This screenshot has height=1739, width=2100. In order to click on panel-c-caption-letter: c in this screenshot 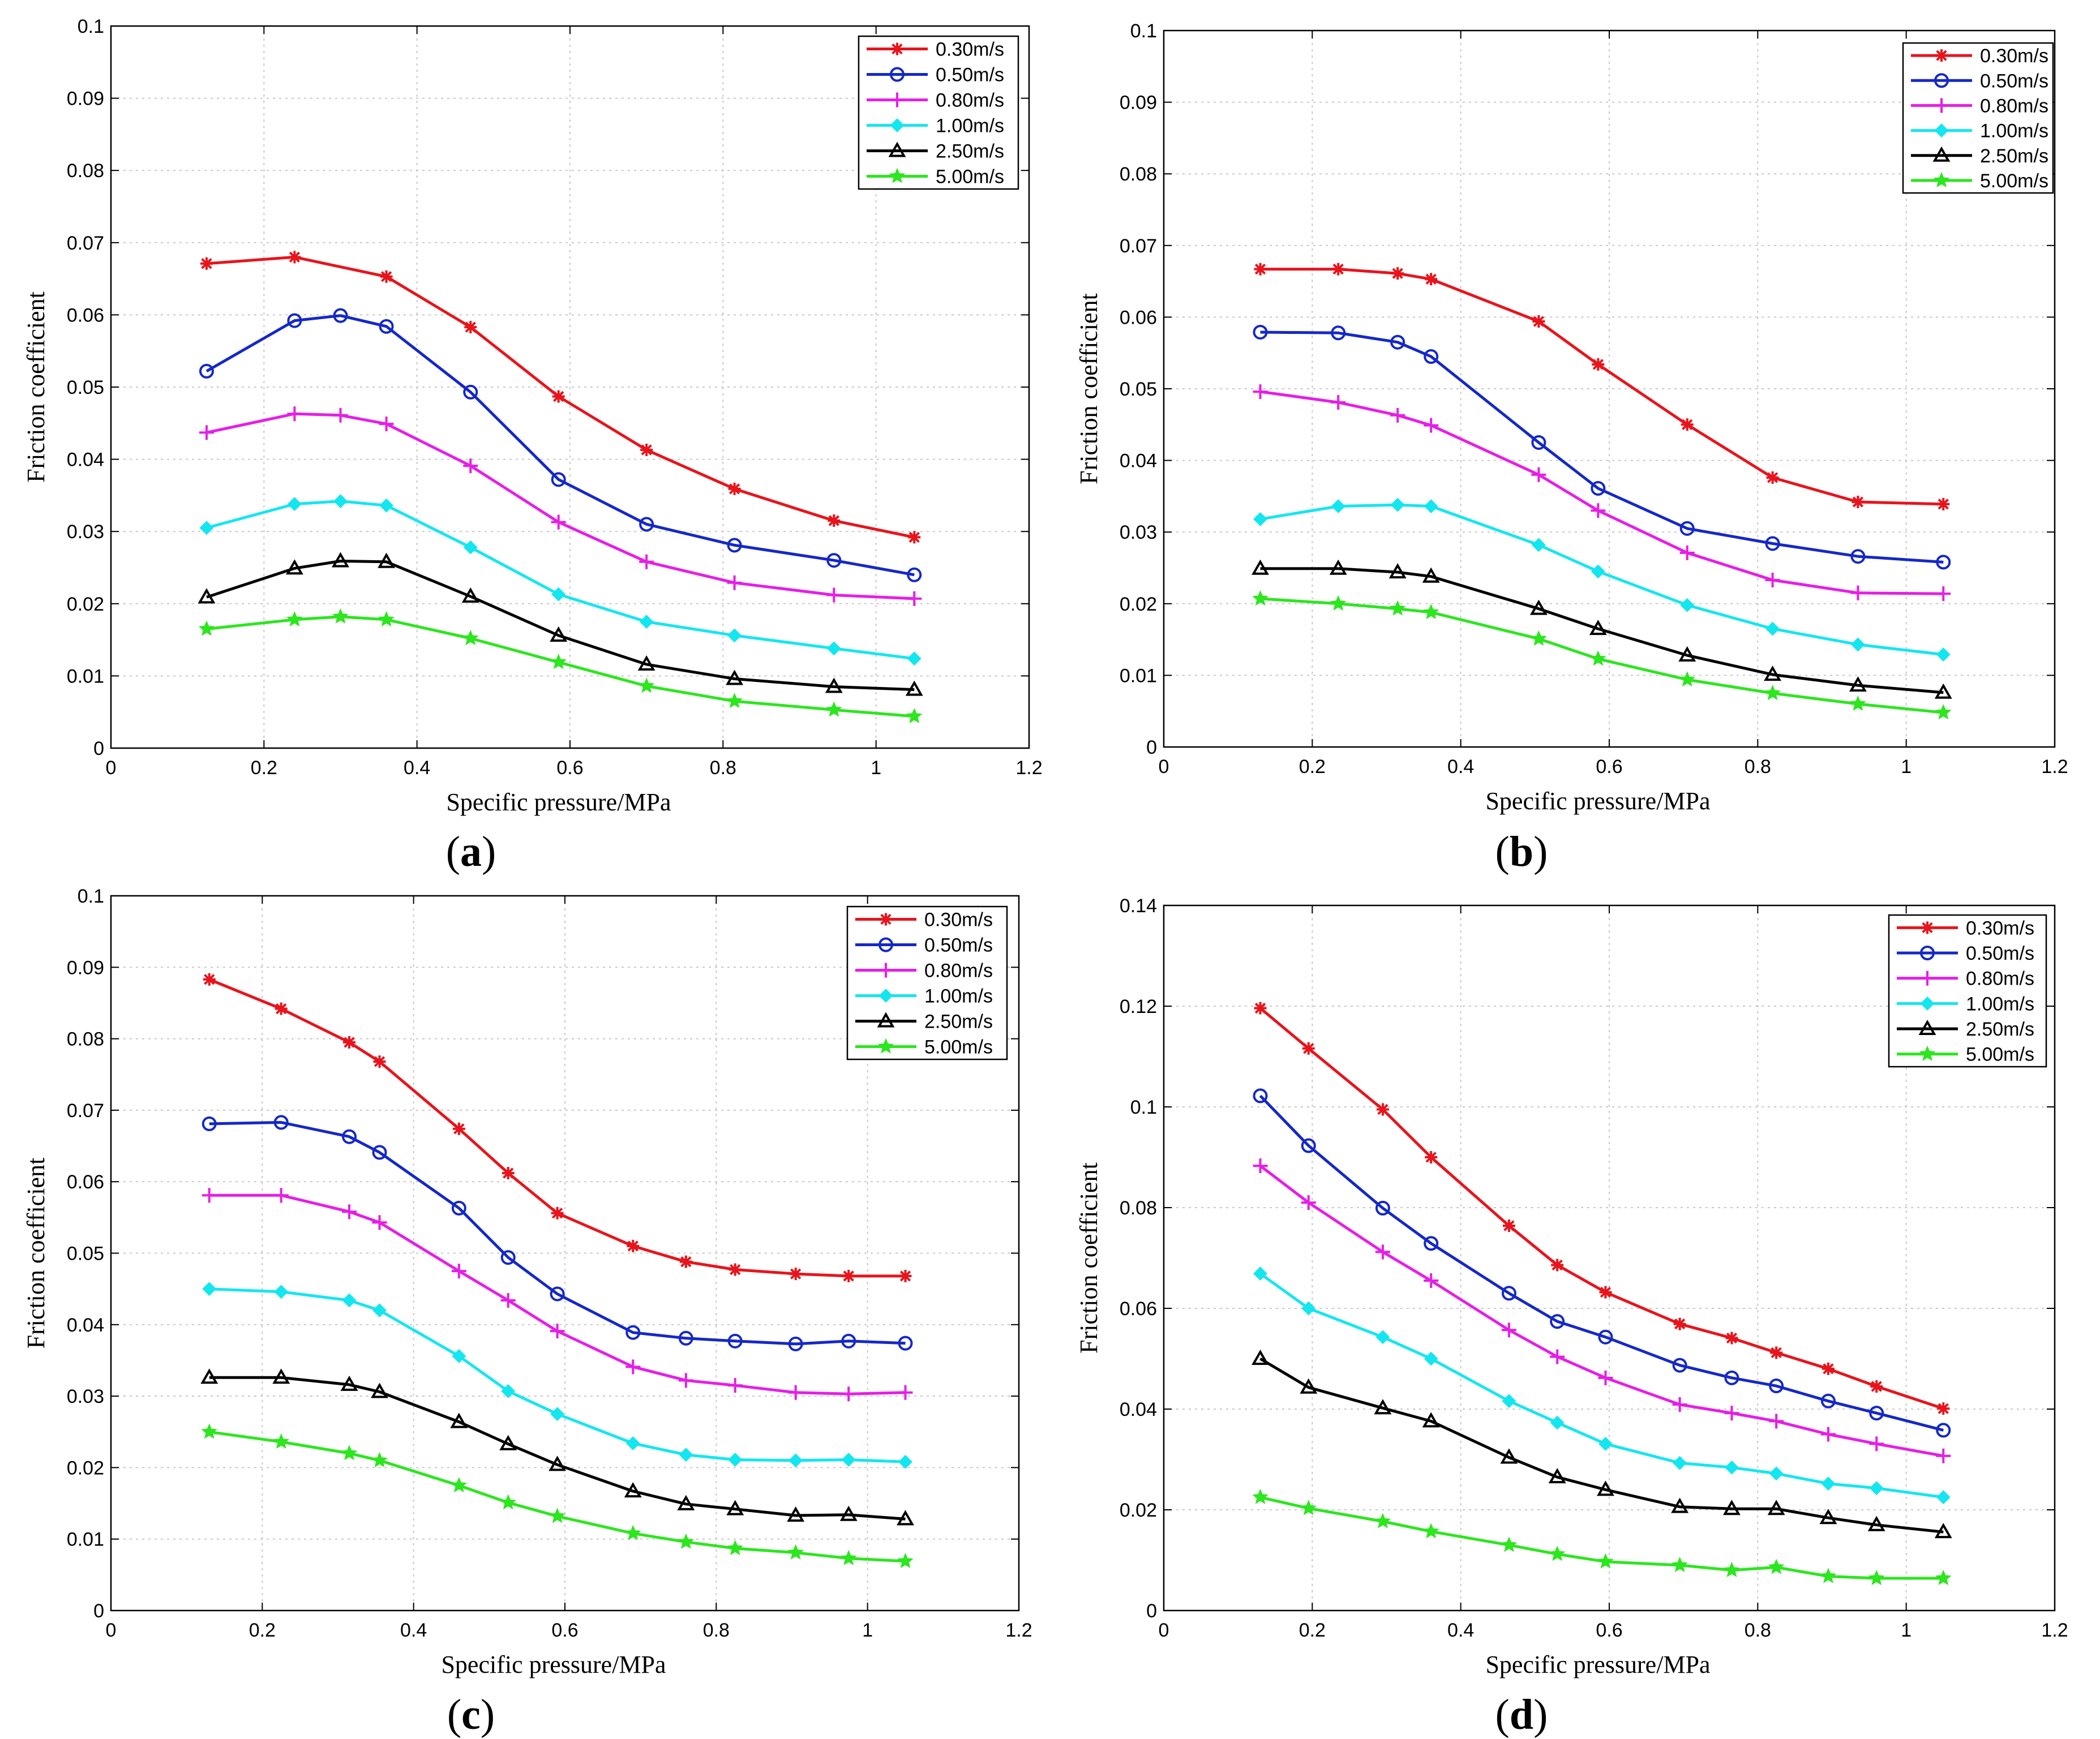, I will do `click(471, 1714)`.